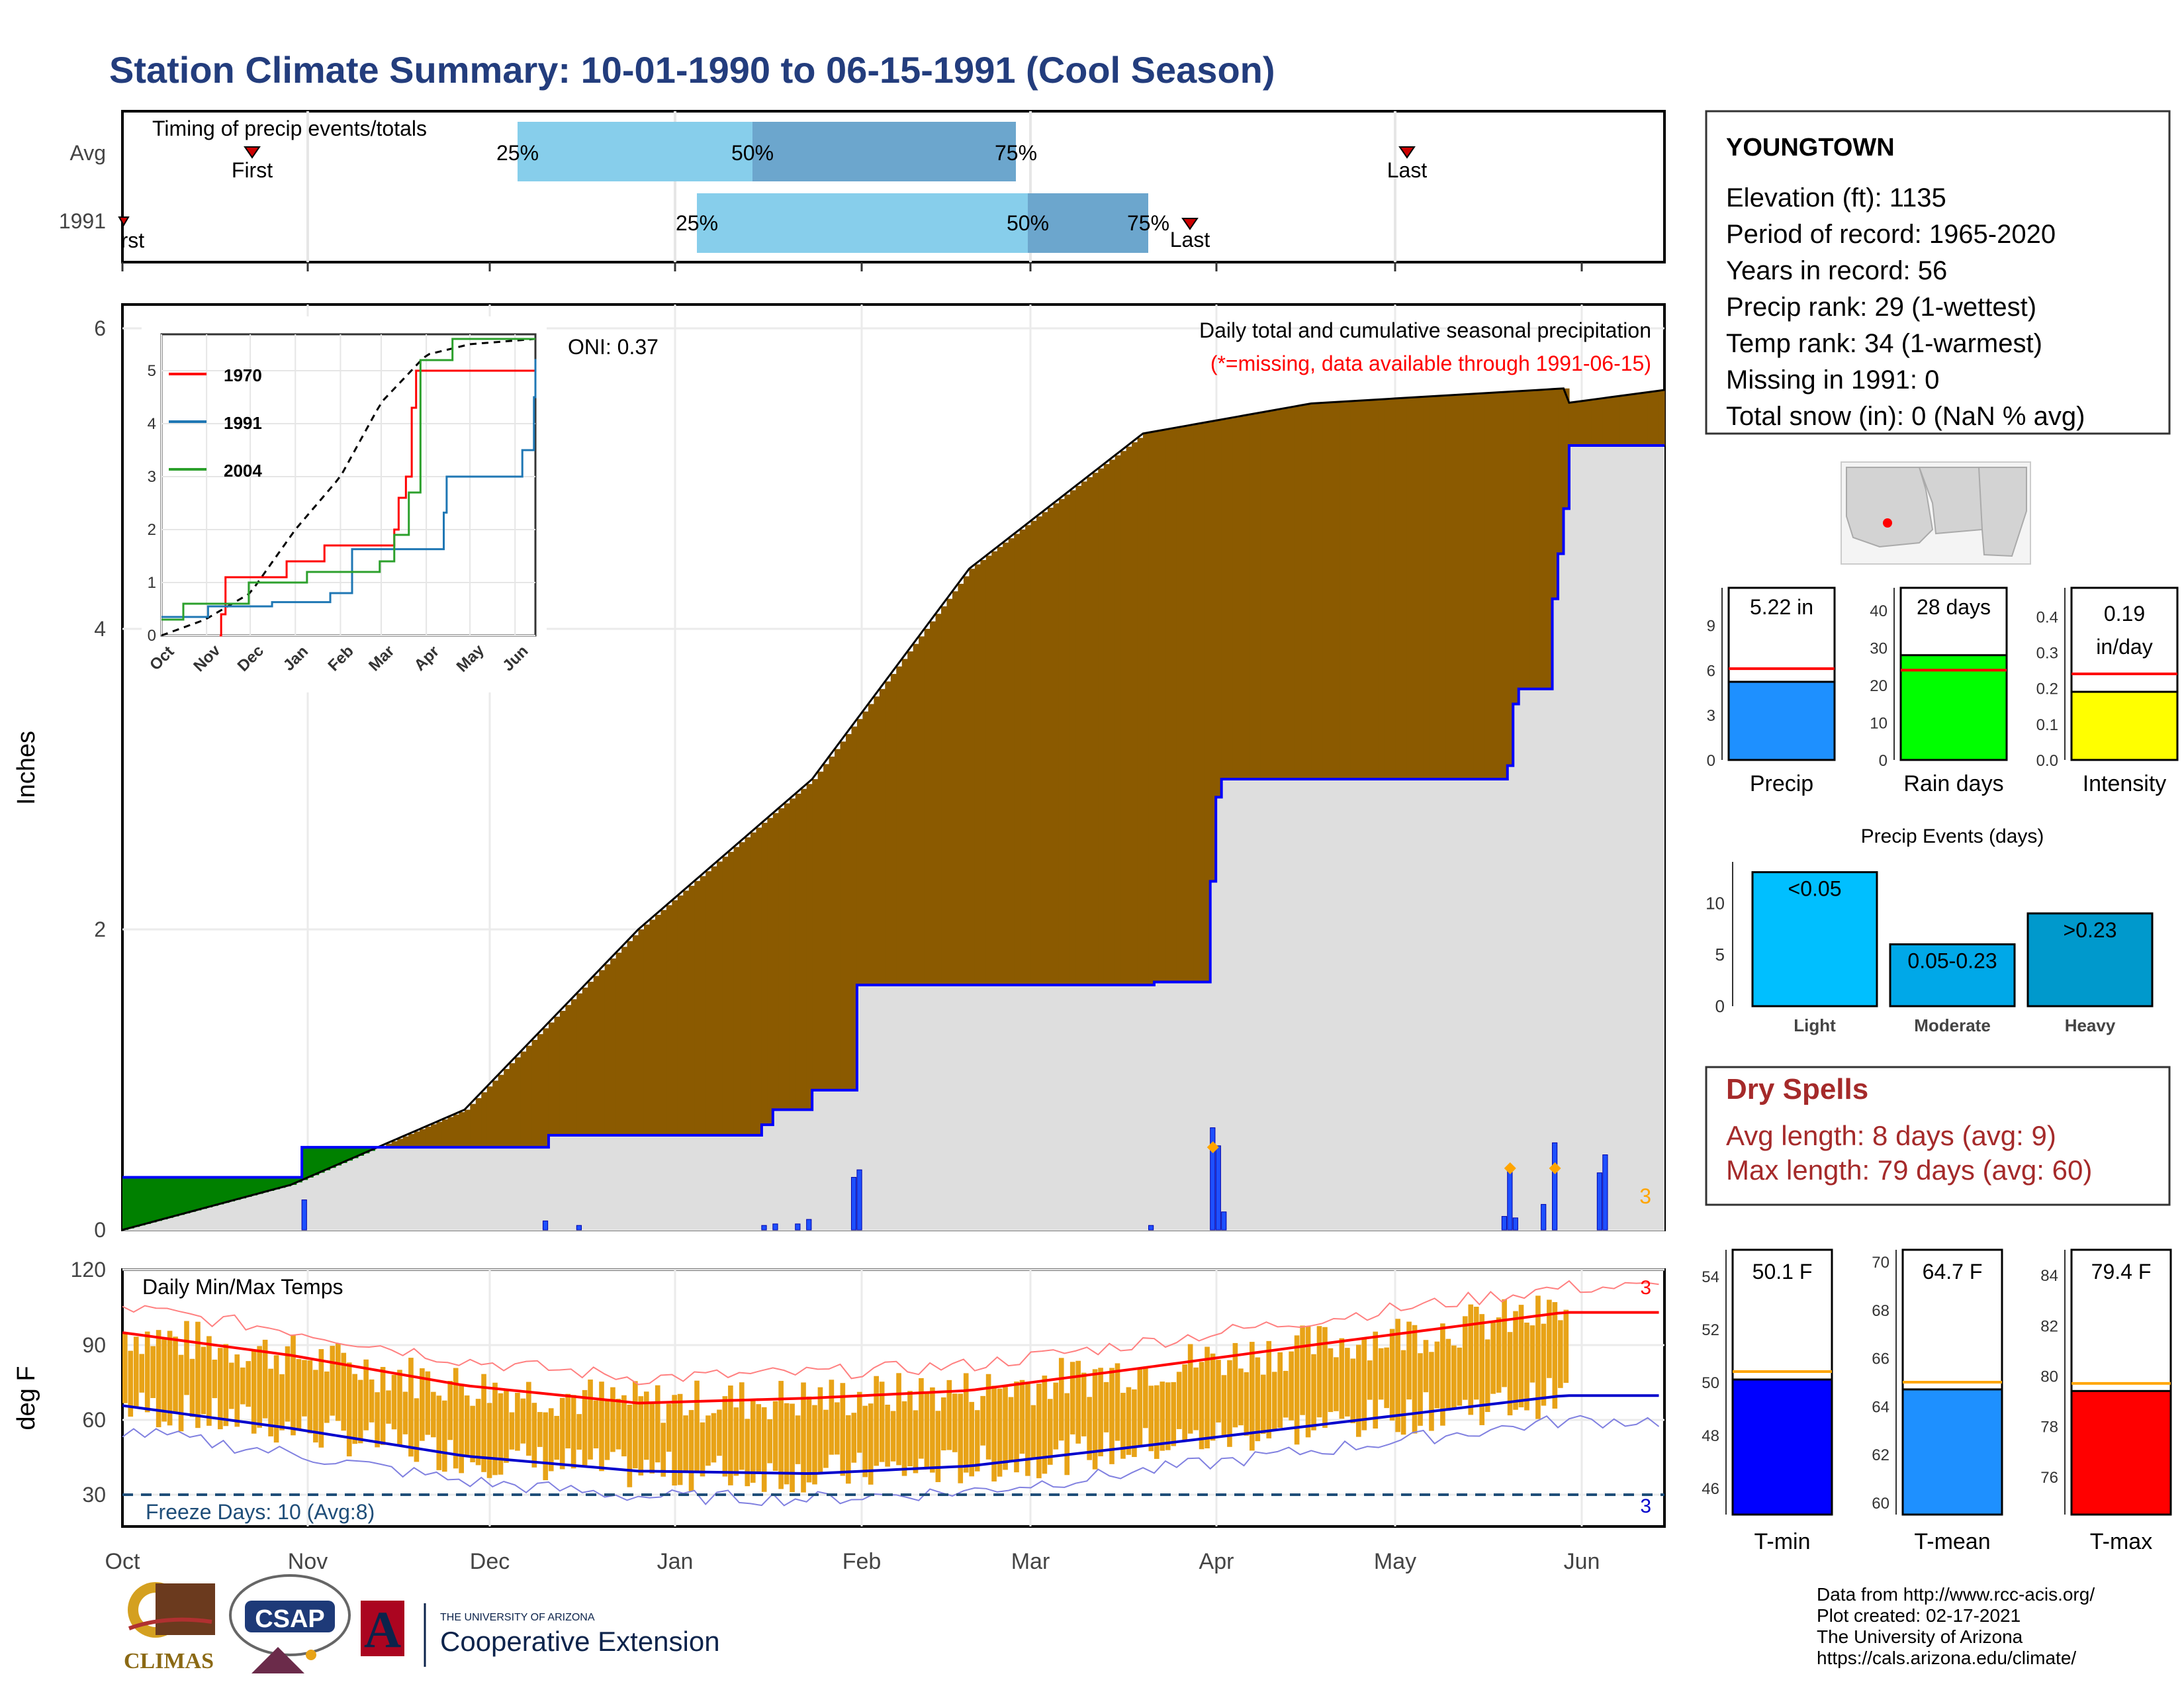 This screenshot has height=1688, width=2184. Describe the element at coordinates (88, 1382) in the screenshot. I see `temp-yticks: 120 90 60 30` at that location.